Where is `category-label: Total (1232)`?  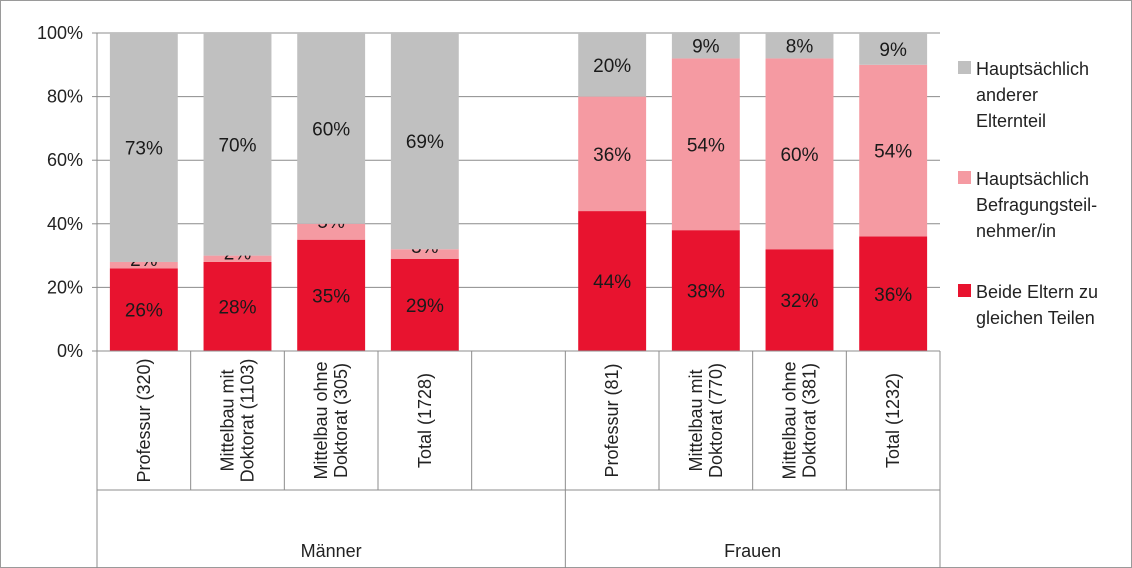 category-label: Total (1232) is located at coordinates (893, 420).